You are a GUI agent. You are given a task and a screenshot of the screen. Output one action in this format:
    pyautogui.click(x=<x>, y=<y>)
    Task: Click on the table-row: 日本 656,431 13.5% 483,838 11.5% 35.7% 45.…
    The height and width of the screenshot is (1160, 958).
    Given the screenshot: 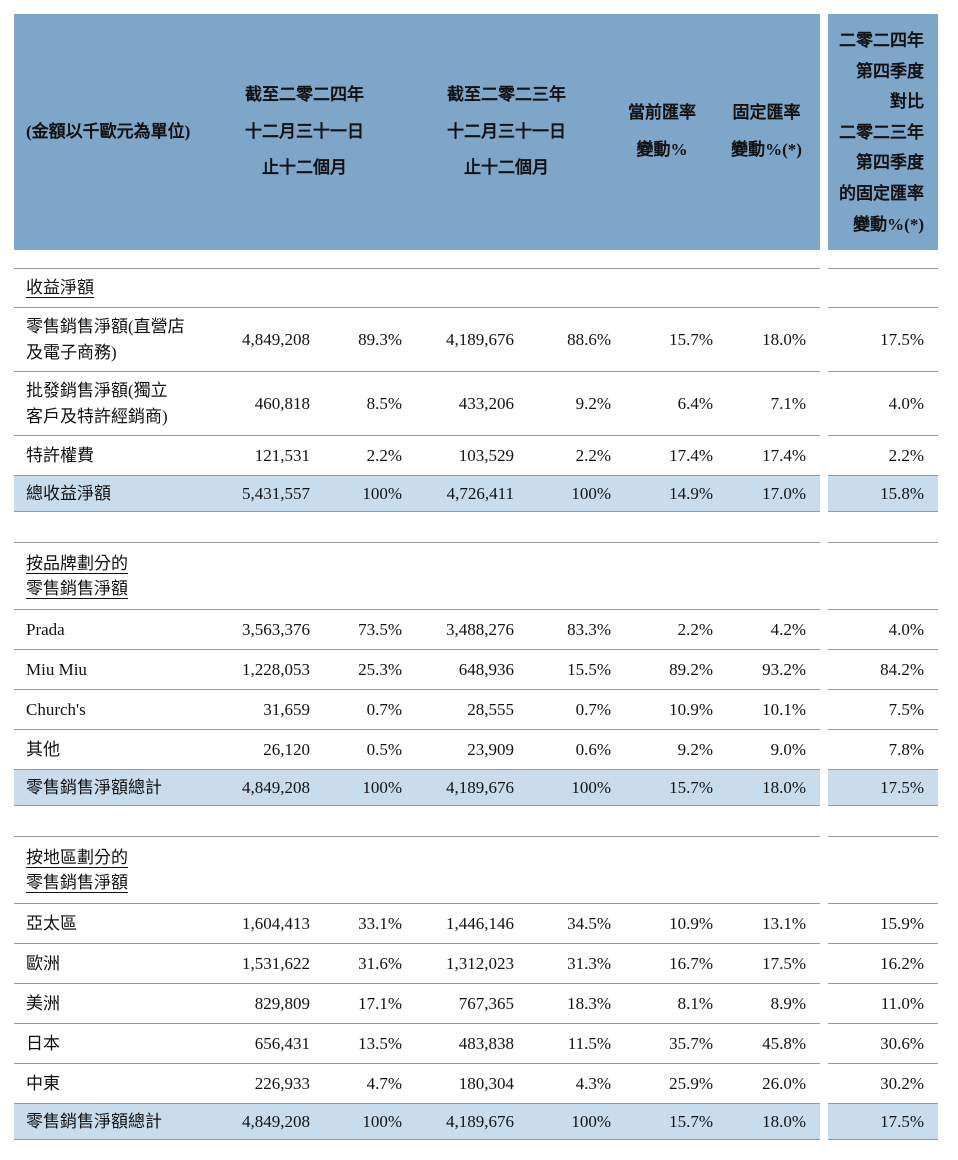 What is the action you would take?
    pyautogui.click(x=476, y=1044)
    